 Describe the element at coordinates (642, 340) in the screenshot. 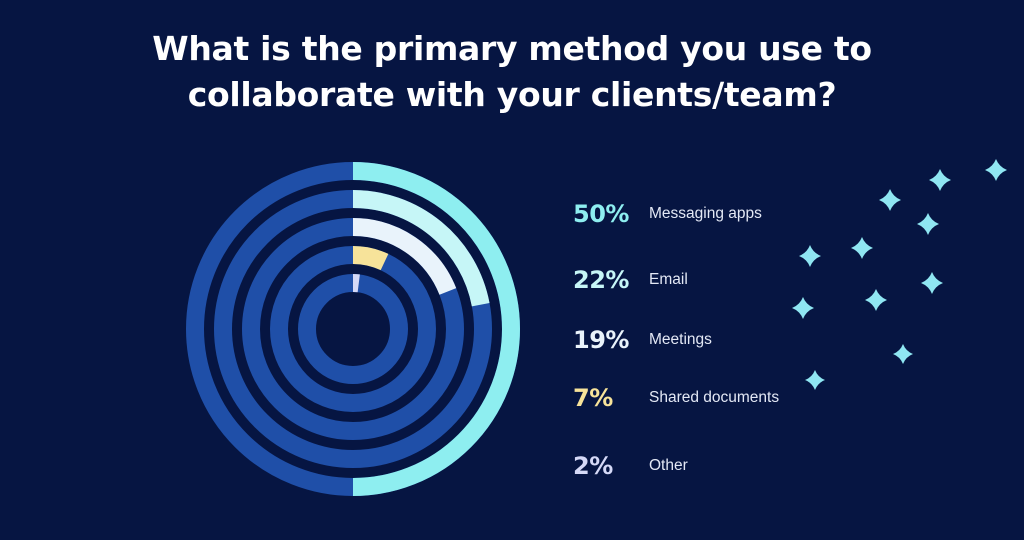

I see `legend-item-meetings: 19% Meetings` at that location.